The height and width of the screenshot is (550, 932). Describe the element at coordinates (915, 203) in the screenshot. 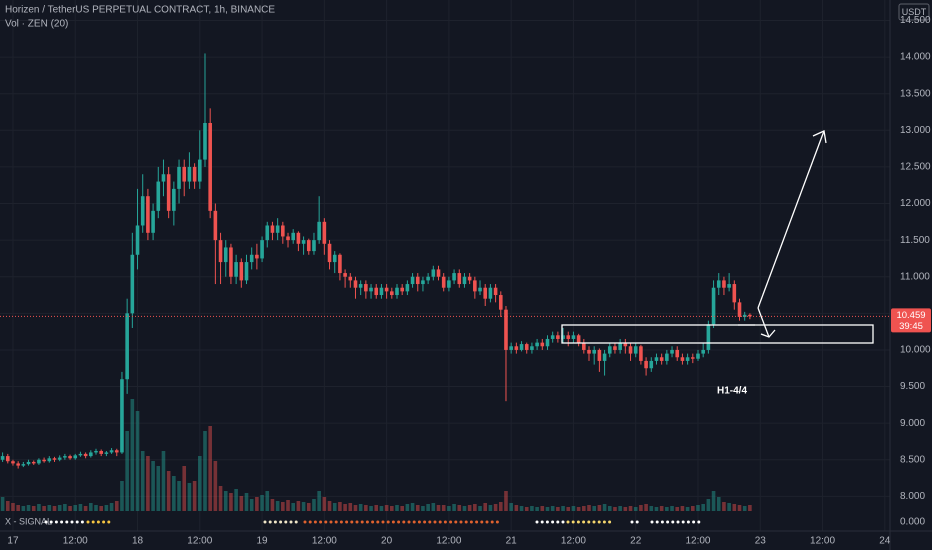

I see `y-tick-label: 12.000` at that location.